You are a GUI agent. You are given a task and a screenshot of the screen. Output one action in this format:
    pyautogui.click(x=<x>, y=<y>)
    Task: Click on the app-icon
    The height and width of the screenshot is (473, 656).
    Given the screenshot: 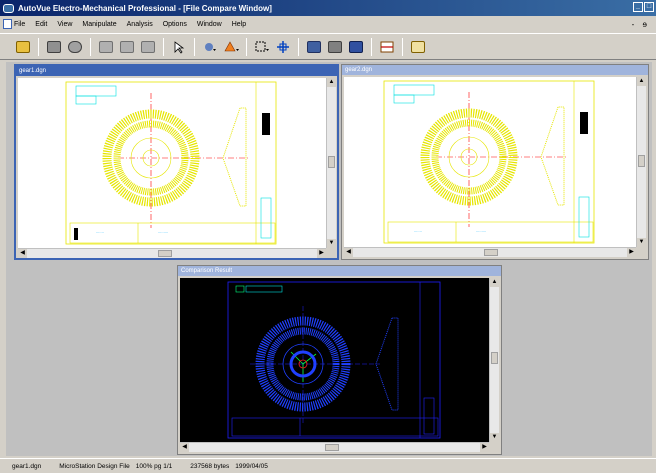 What is the action you would take?
    pyautogui.click(x=8, y=8)
    